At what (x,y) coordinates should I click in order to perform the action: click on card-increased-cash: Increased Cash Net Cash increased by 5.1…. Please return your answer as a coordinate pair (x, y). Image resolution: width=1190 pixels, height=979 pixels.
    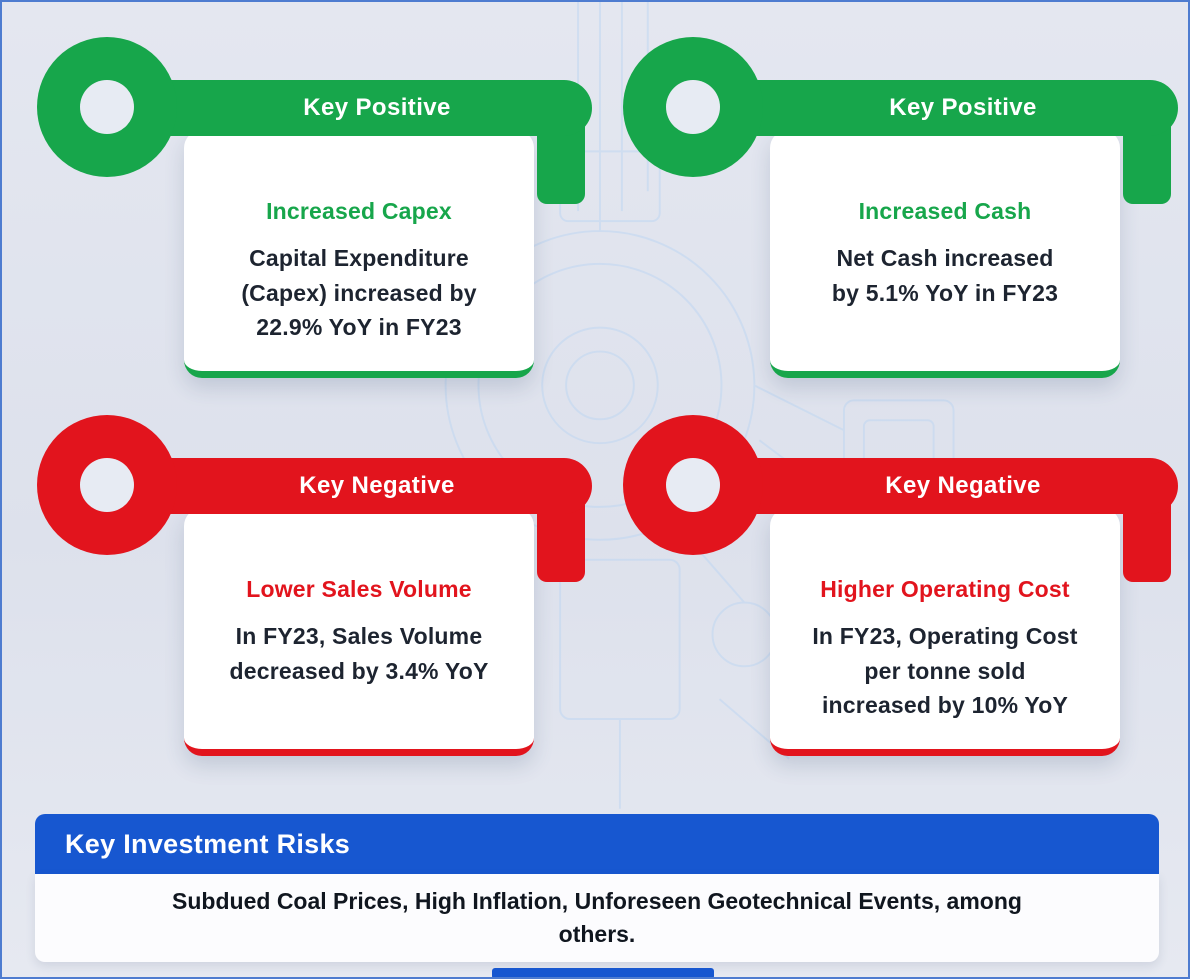
    Looking at the image, I should click on (945, 254).